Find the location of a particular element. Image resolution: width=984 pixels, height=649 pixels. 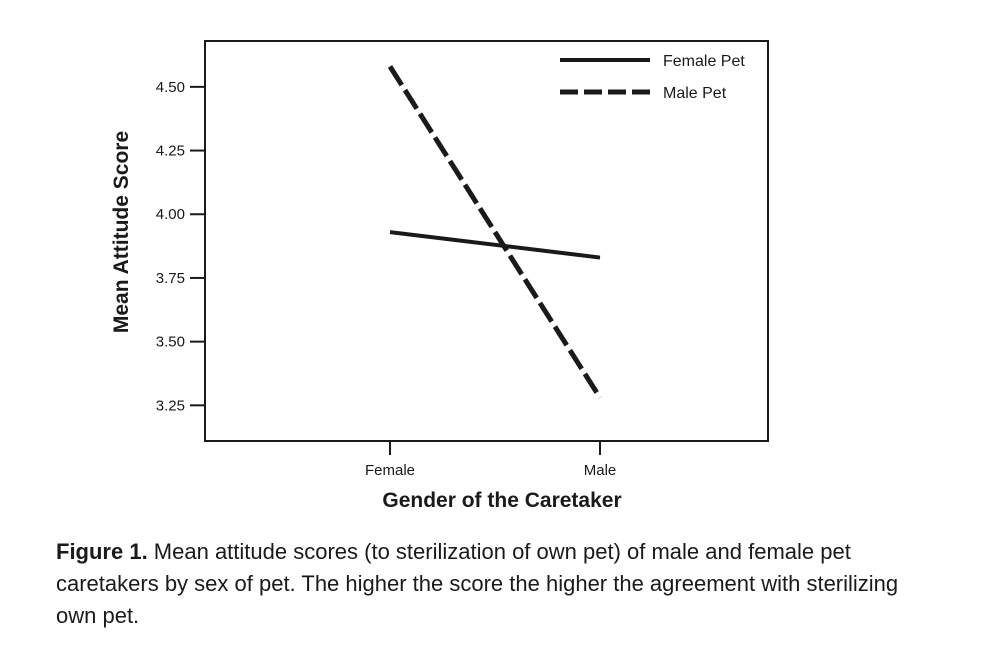

y-tick-label: 4.25 is located at coordinates (170, 151).